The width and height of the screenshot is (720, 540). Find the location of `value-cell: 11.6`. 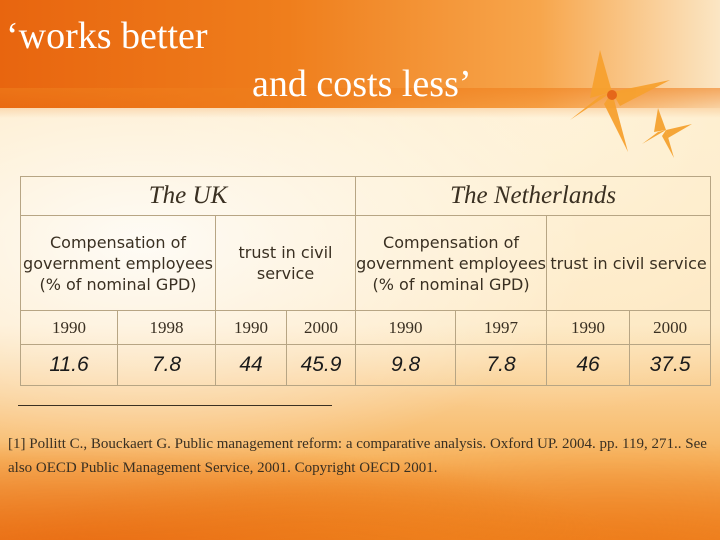

value-cell: 11.6 is located at coordinates (69, 365).